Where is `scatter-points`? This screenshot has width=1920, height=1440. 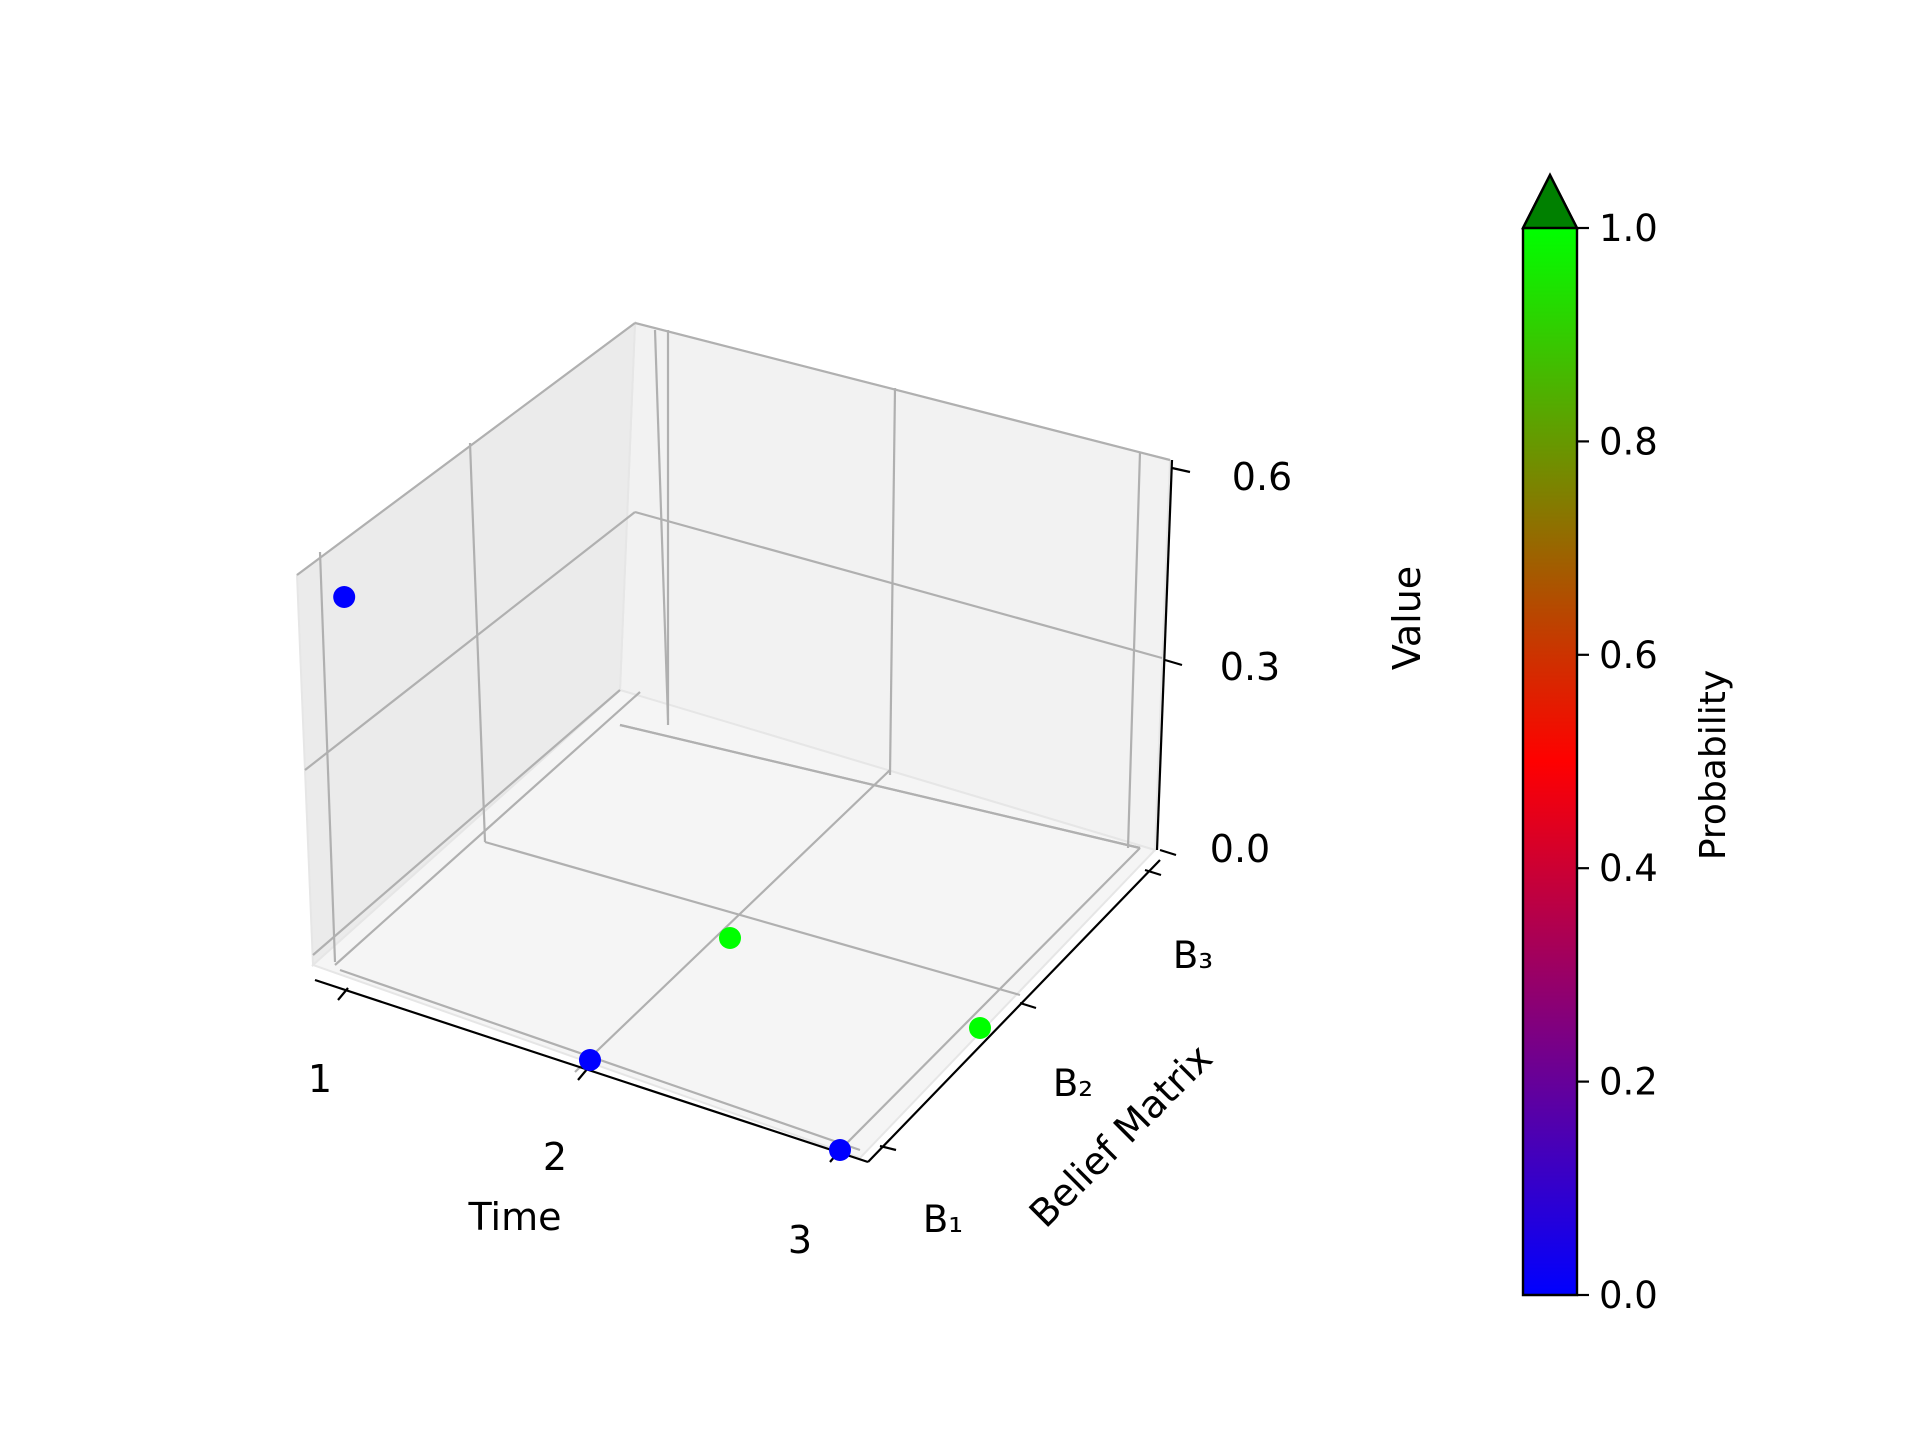 scatter-points is located at coordinates (662, 873).